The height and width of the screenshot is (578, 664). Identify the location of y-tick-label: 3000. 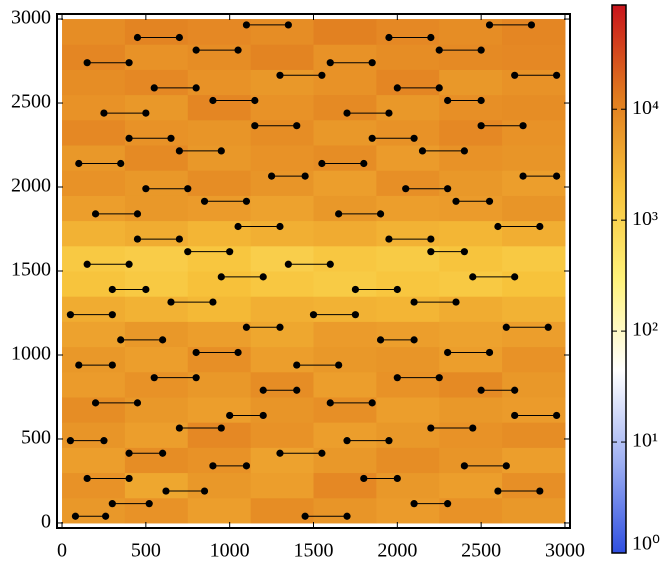
(31, 18).